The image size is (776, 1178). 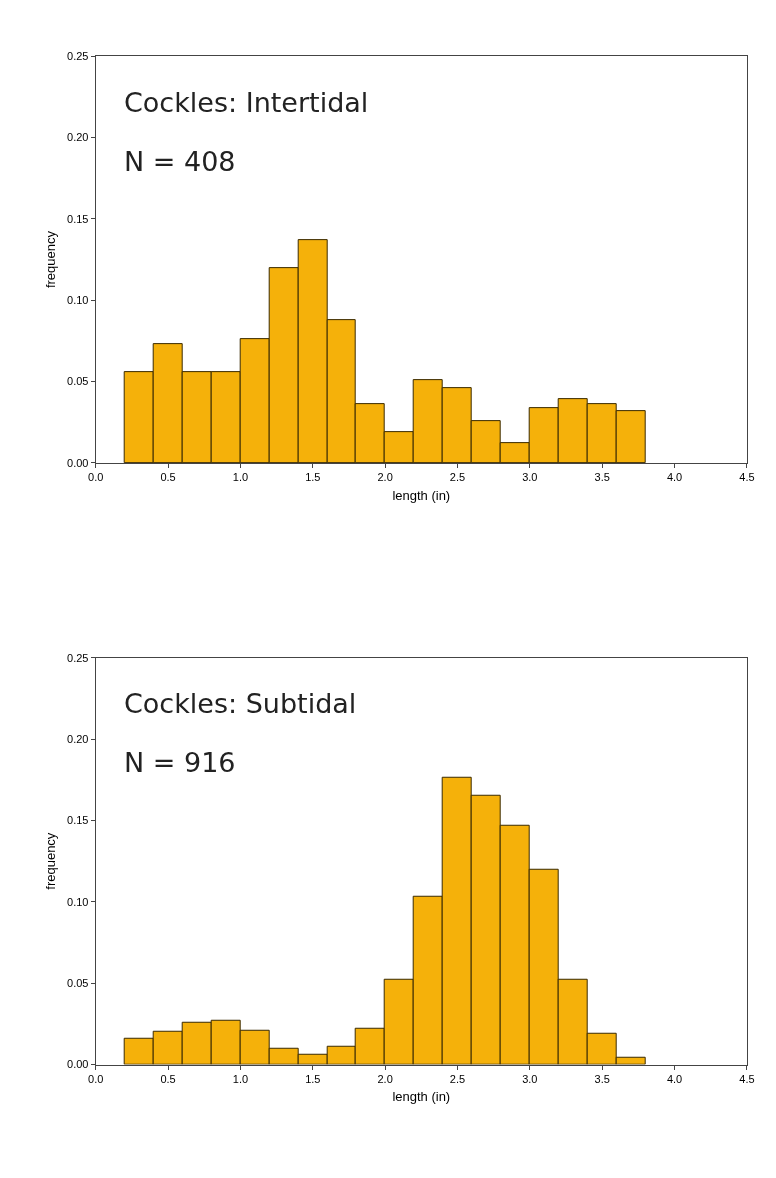 I want to click on annotation: N = 916, so click(x=180, y=762).